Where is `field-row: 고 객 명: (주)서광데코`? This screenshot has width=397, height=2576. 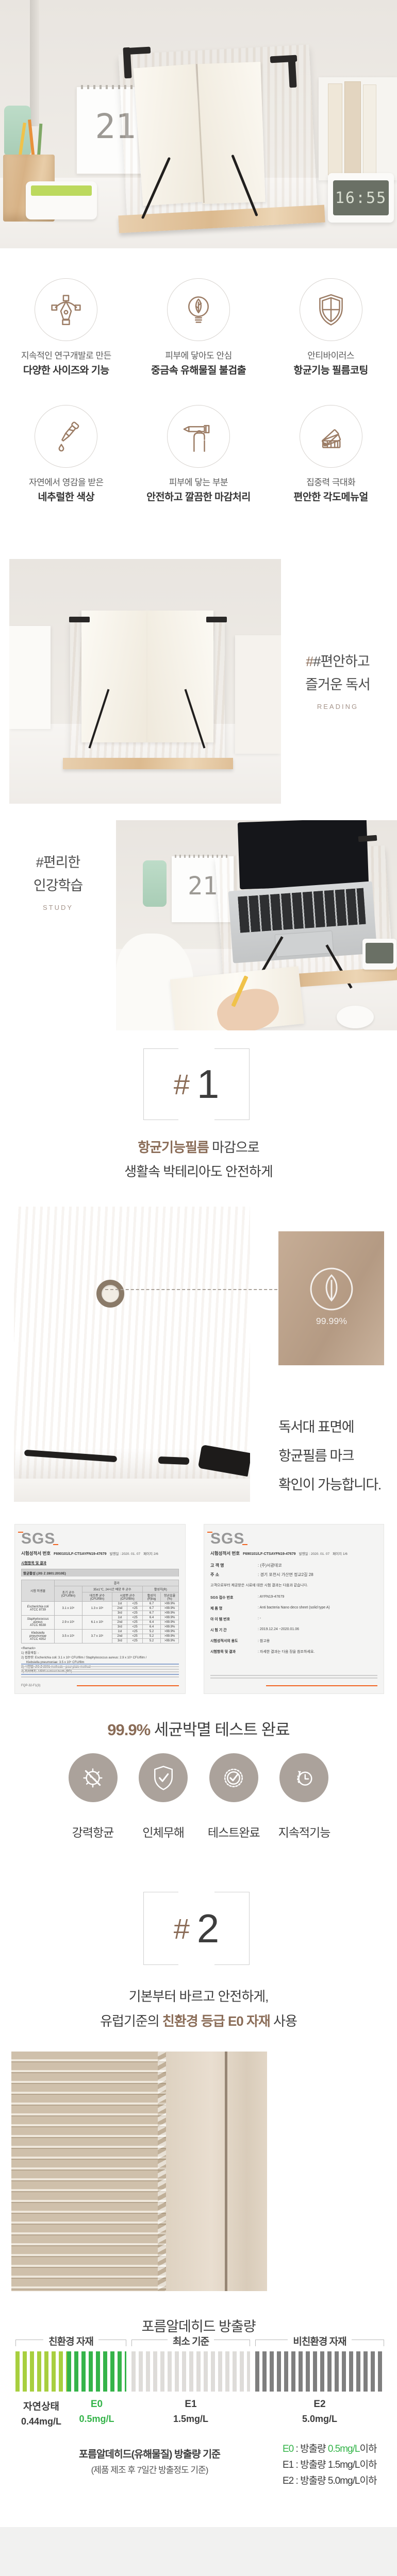
field-row: 고 객 명: (주)서광데코 is located at coordinates (293, 1565).